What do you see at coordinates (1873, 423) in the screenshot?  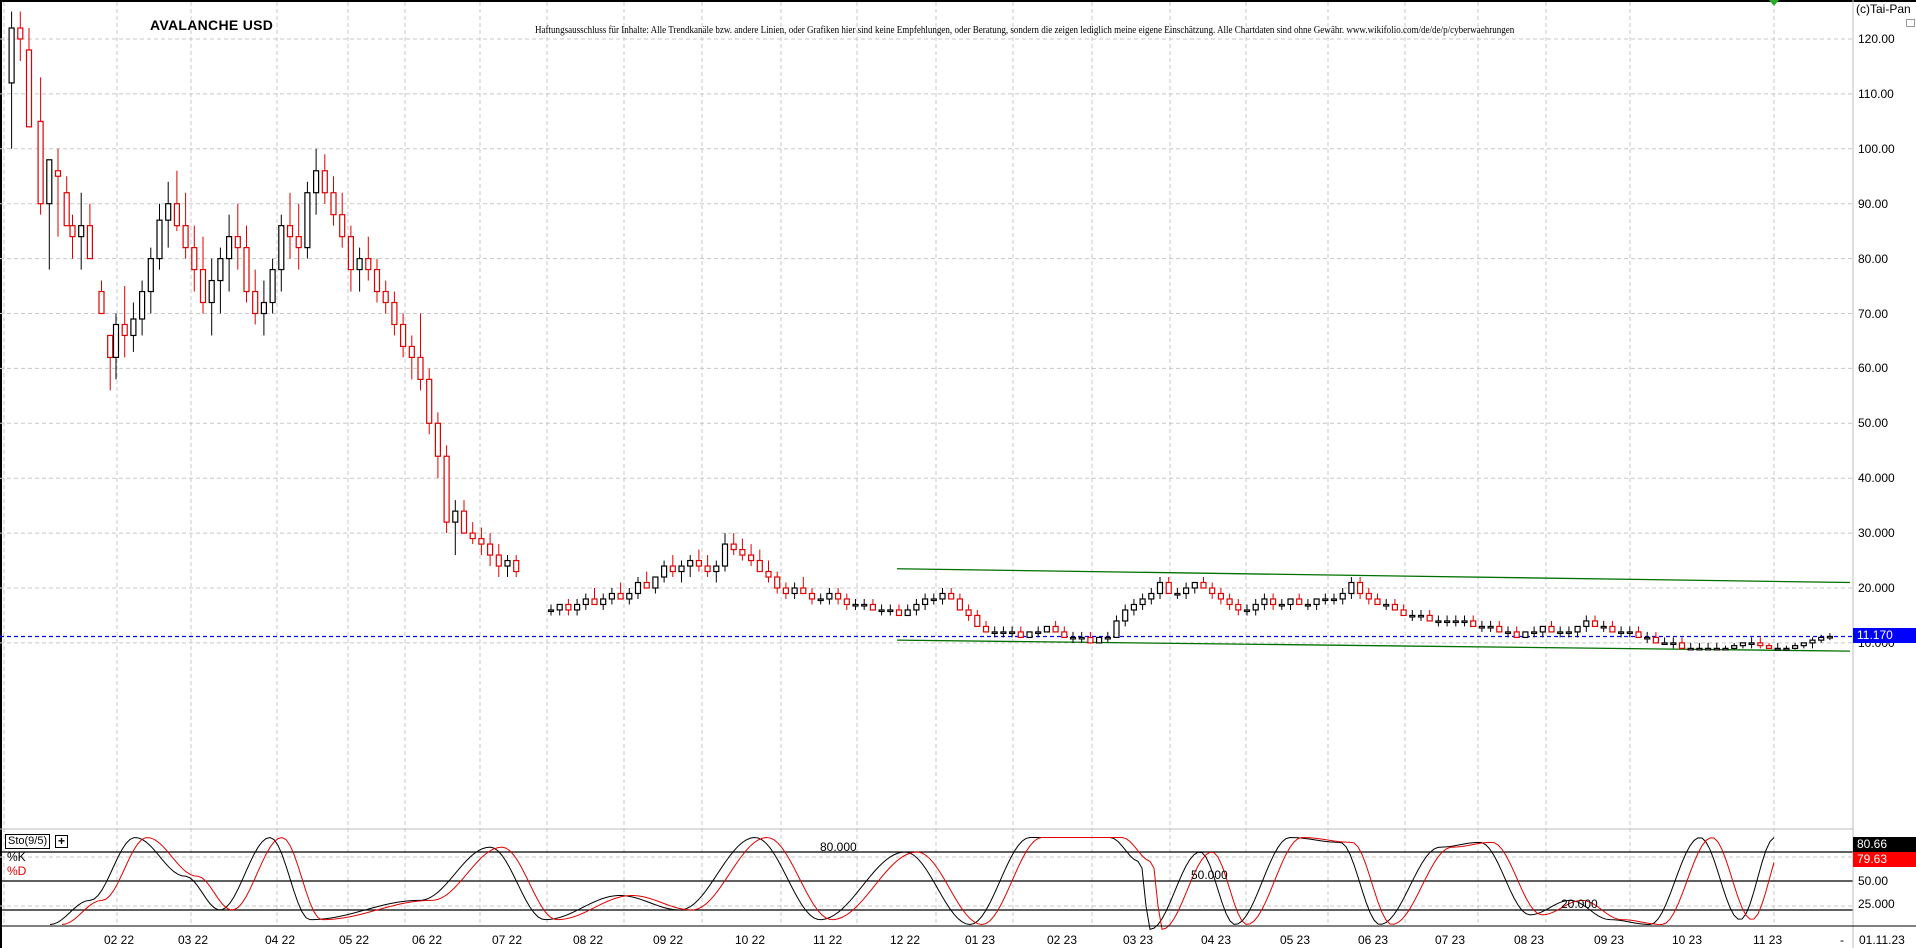 I see `price-axis-label: 50.00` at bounding box center [1873, 423].